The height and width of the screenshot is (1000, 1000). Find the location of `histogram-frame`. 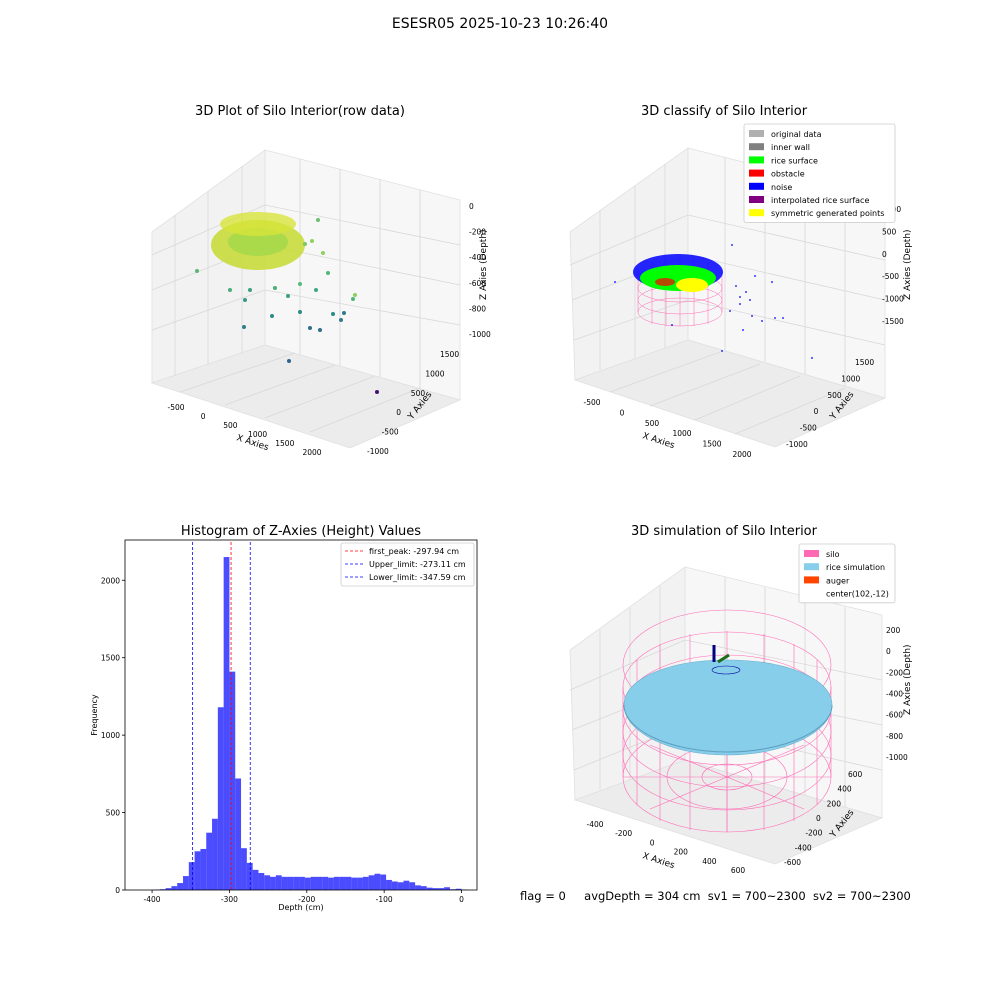

histogram-frame is located at coordinates (301, 715).